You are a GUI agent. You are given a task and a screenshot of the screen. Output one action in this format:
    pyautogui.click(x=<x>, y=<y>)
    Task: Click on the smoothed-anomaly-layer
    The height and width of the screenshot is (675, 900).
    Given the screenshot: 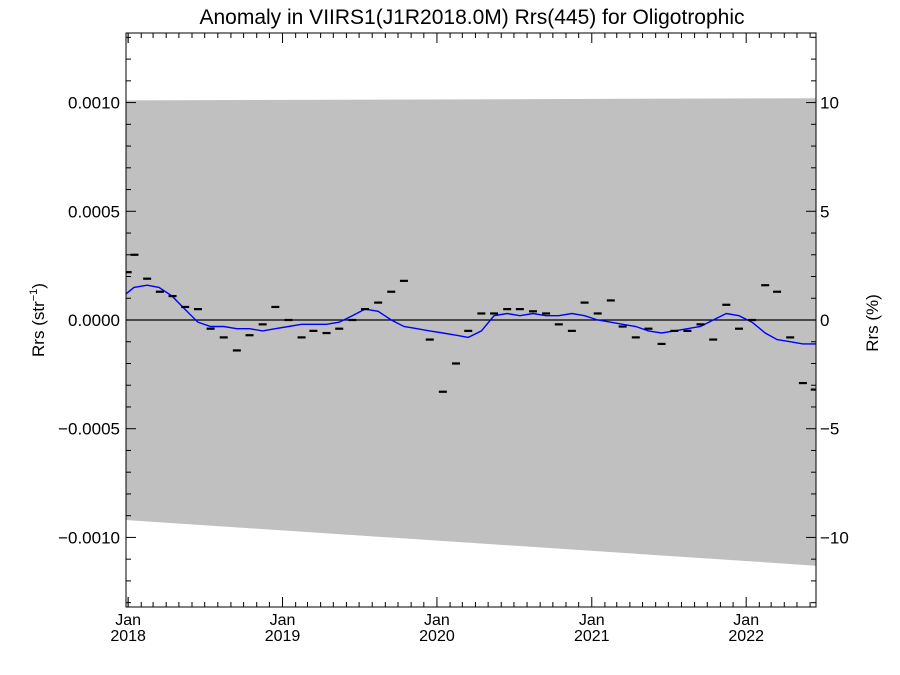 What is the action you would take?
    pyautogui.click(x=471, y=314)
    